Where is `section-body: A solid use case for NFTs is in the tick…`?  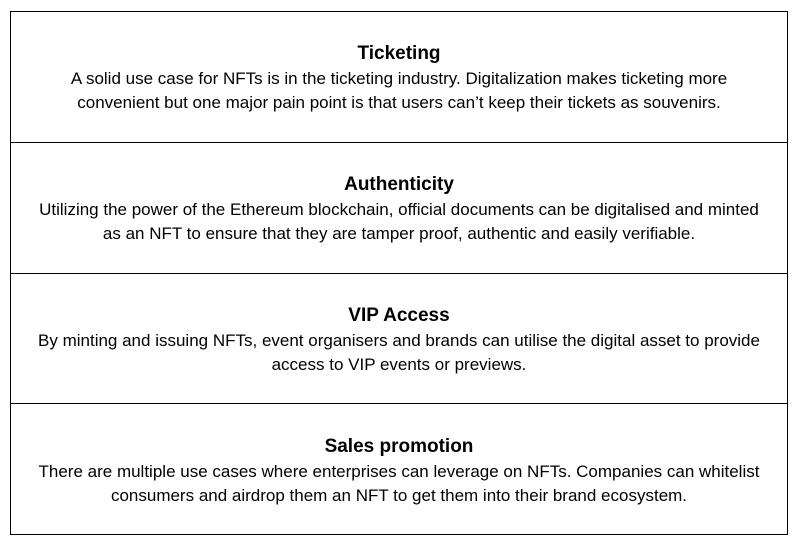 section-body: A solid use case for NFTs is in the tick… is located at coordinates (399, 91).